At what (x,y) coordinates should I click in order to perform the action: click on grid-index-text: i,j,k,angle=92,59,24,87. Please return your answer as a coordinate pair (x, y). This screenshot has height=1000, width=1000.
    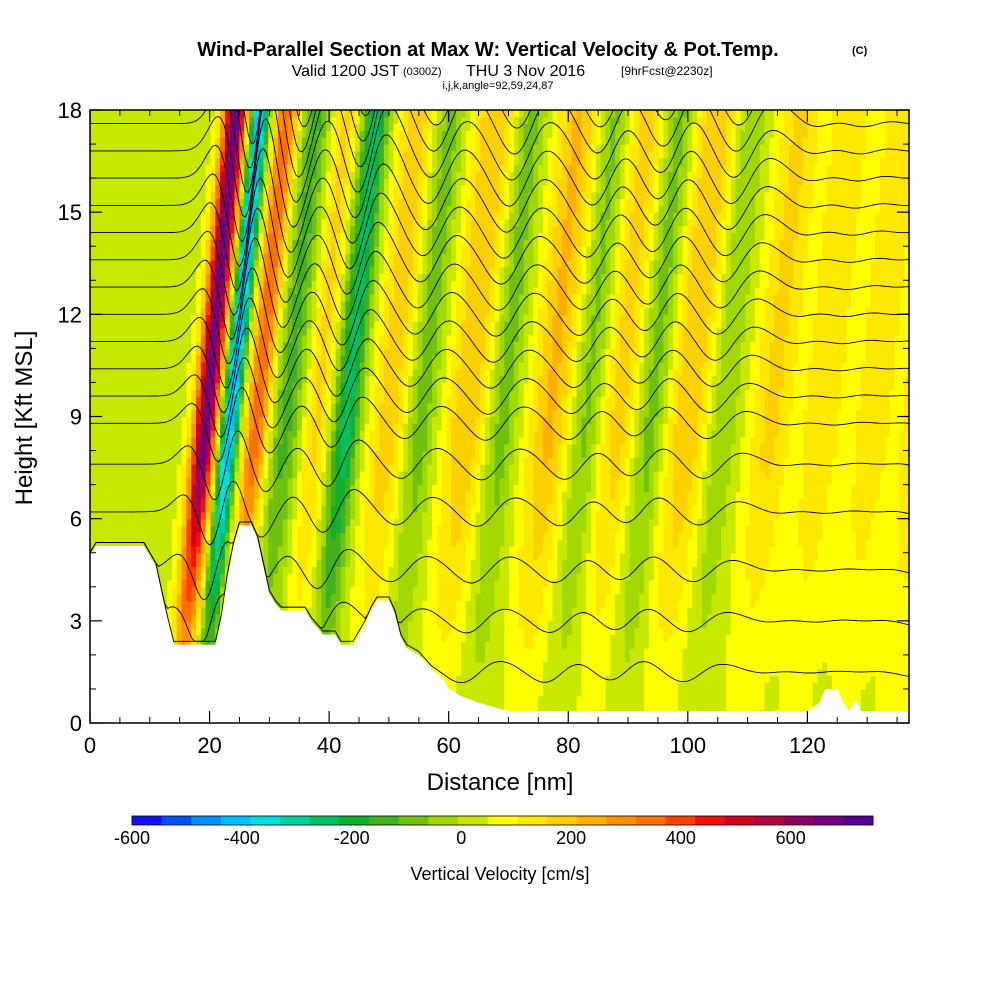
    Looking at the image, I should click on (497, 86).